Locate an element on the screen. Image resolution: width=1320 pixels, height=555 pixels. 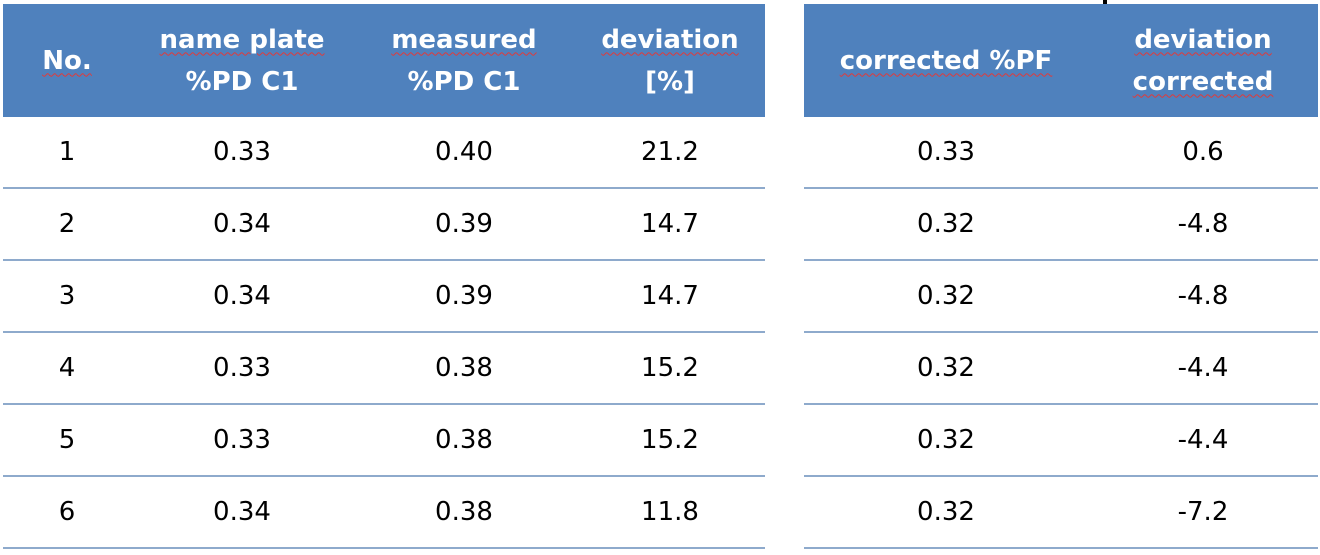
cell-corrected-pf: 0.33 is located at coordinates (946, 153).